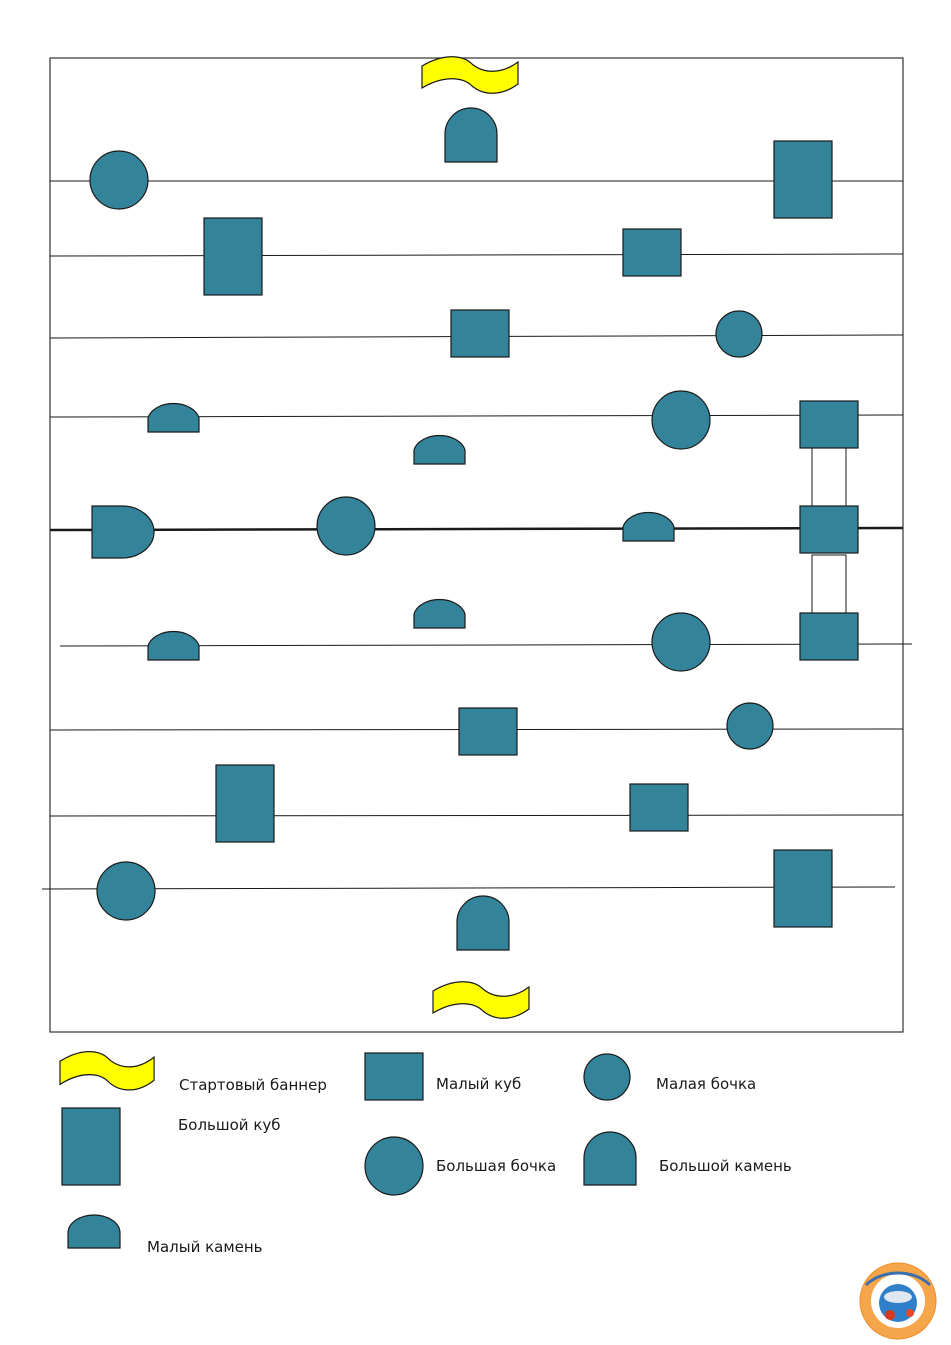 This screenshot has width=951, height=1345. What do you see at coordinates (91, 1146) in the screenshot?
I see `legend-big-cube-icon` at bounding box center [91, 1146].